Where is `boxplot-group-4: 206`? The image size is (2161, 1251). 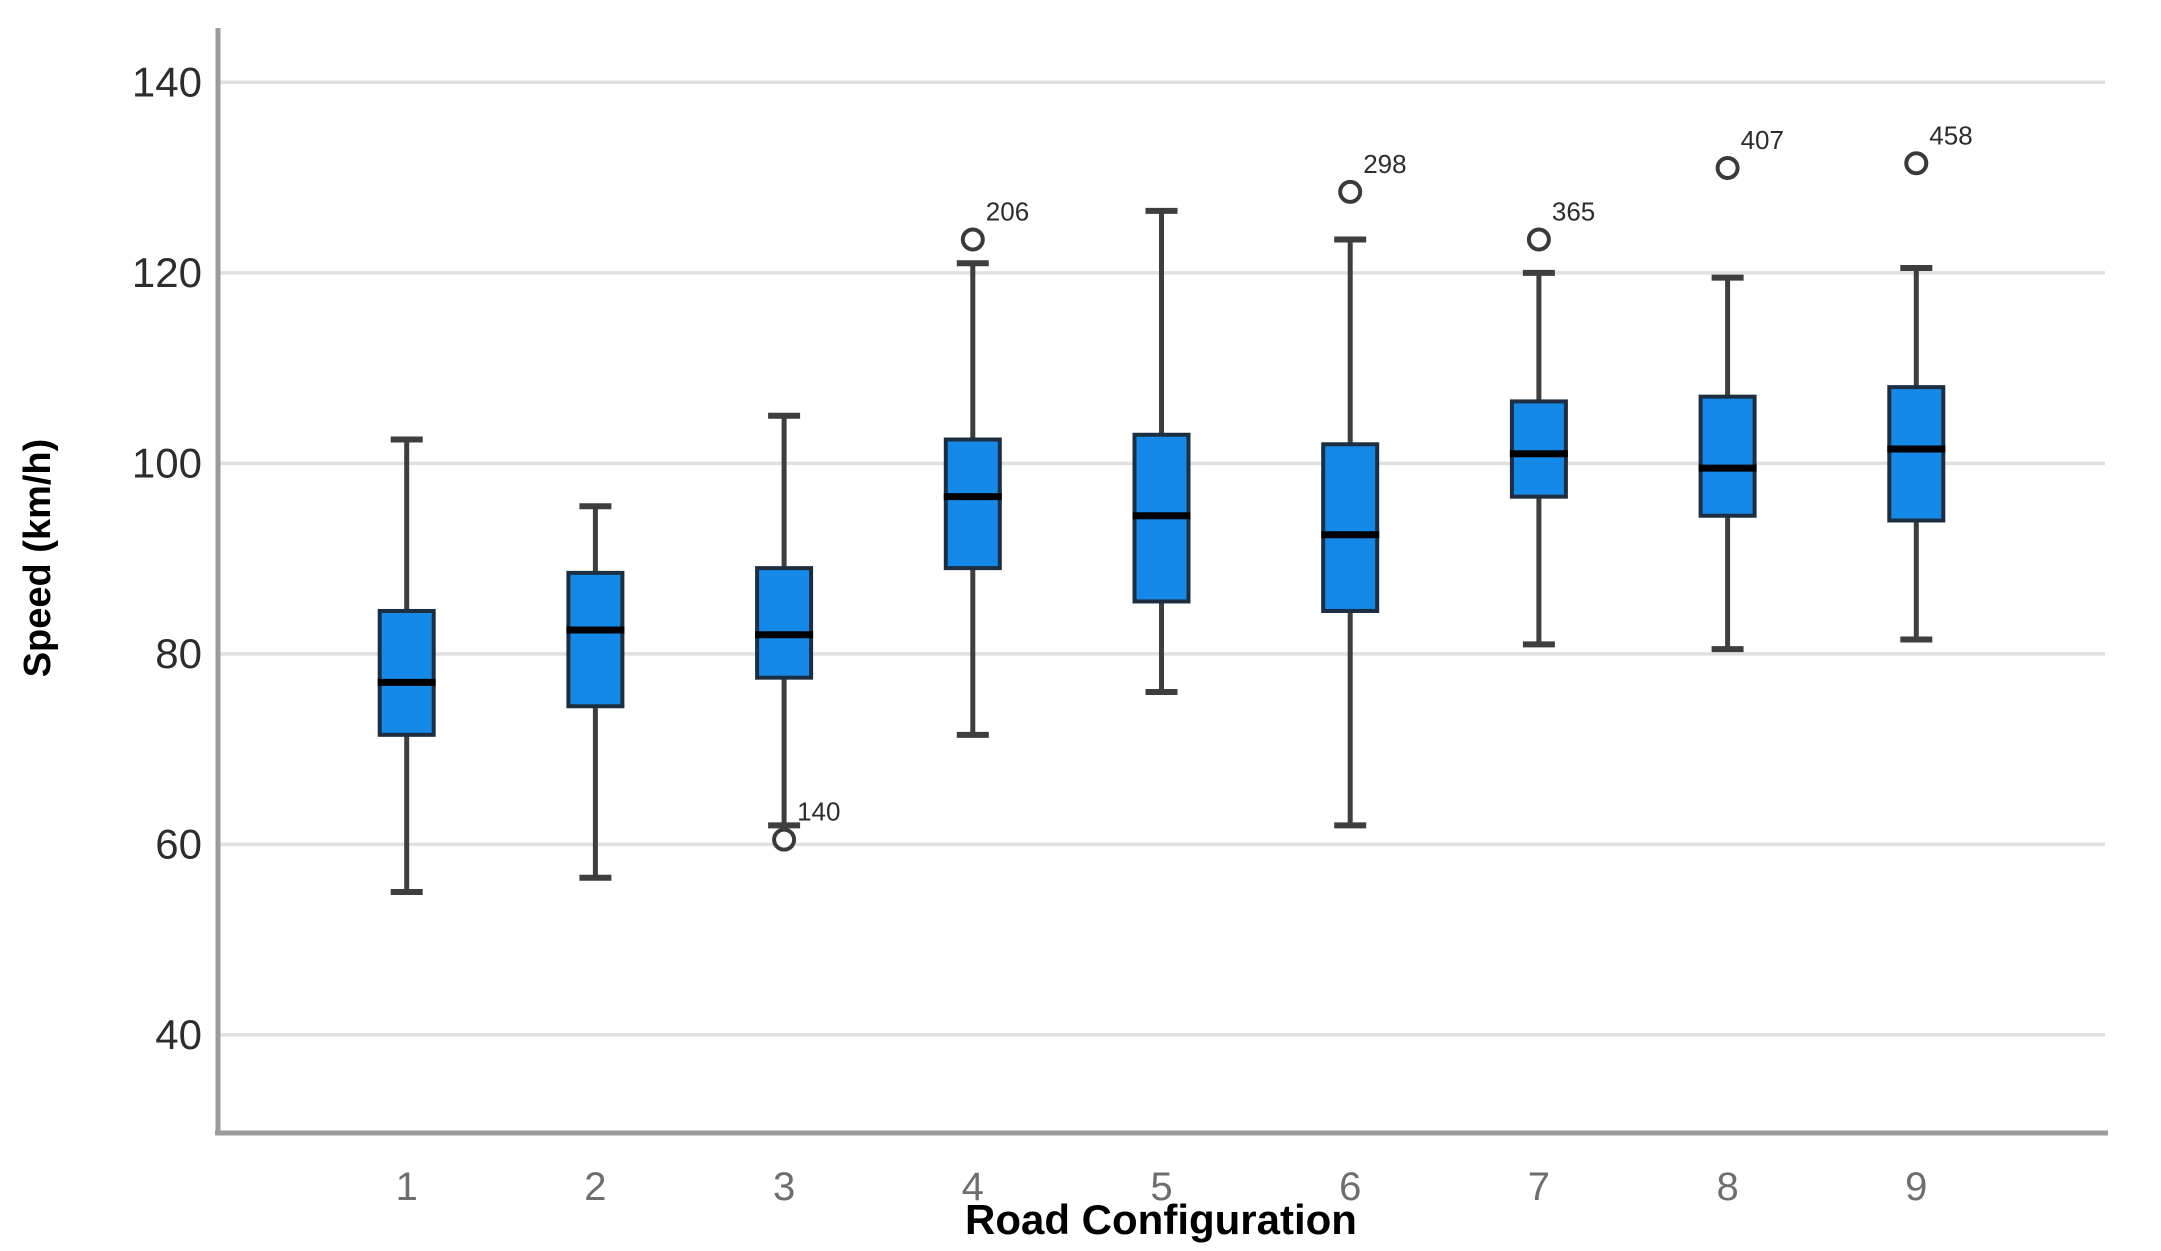
boxplot-group-4: 206 is located at coordinates (986, 467).